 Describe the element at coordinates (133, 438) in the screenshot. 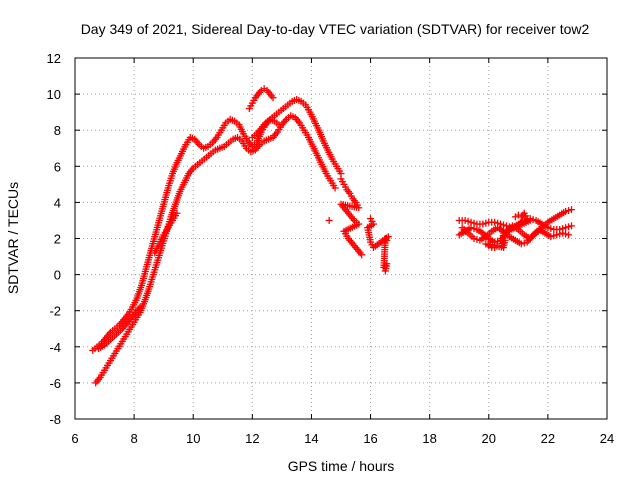

I see `x-tick-label: 8` at that location.